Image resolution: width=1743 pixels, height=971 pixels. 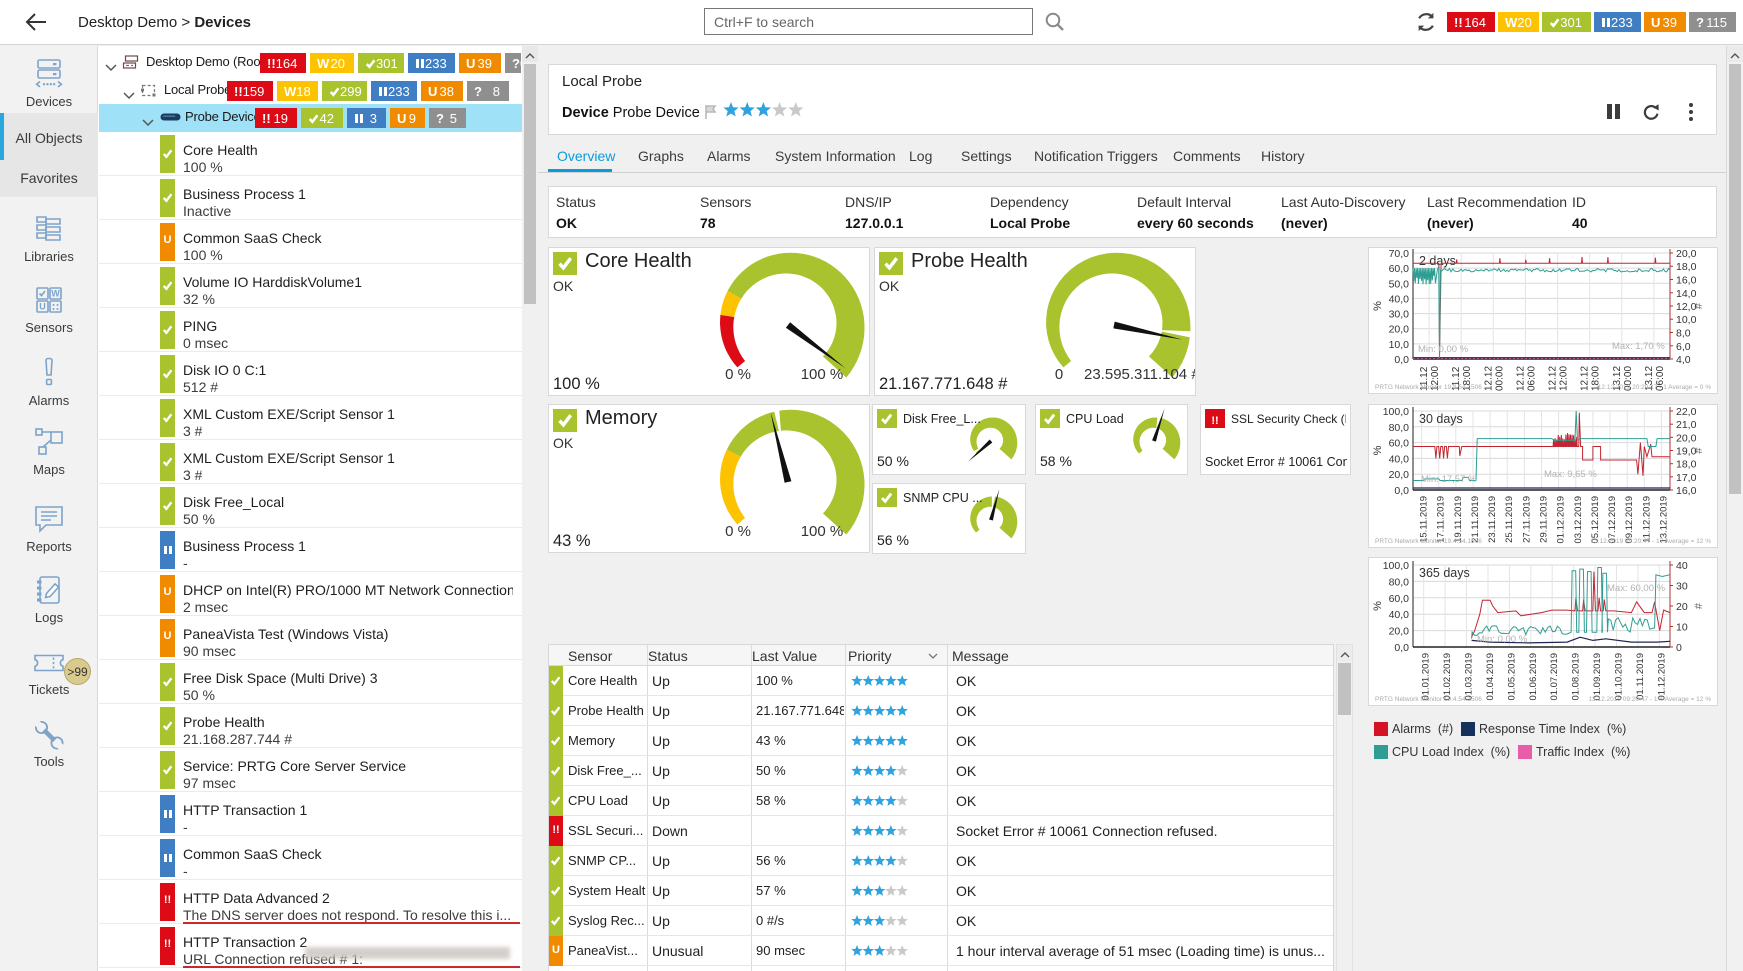 What do you see at coordinates (1426, 677) in the screenshot?
I see `svg-text: 01.01.2019` at bounding box center [1426, 677].